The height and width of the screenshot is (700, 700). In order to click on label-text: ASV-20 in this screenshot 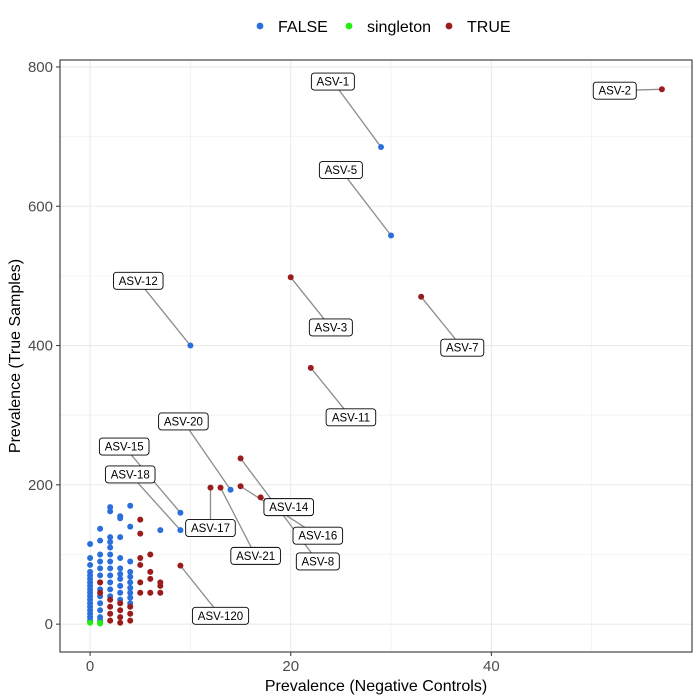, I will do `click(183, 422)`.